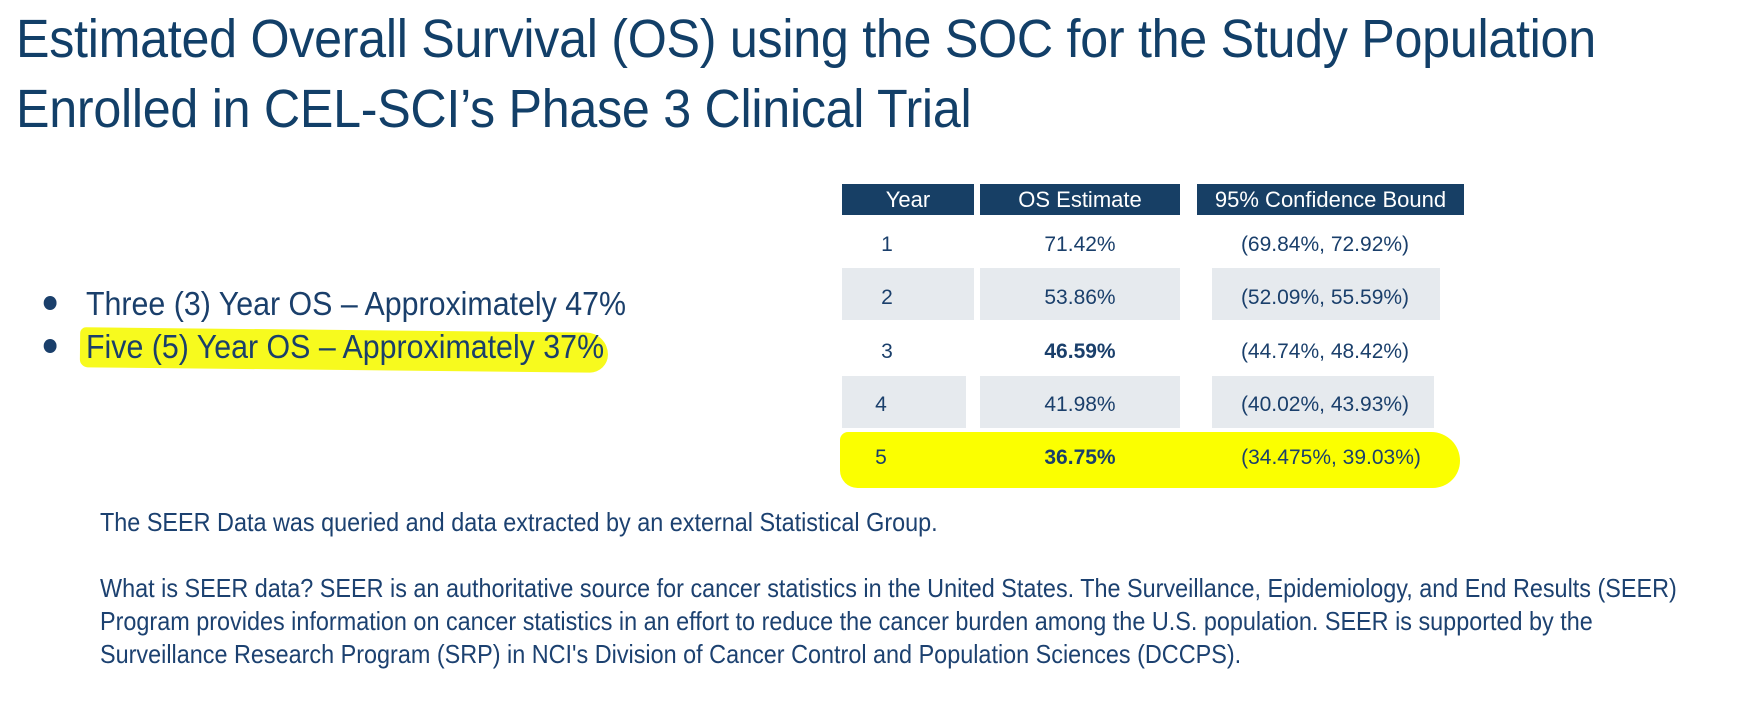 This screenshot has width=1742, height=709. Describe the element at coordinates (1331, 457) in the screenshot. I see `table-cell-ci: (34.475%, 39.03%)` at that location.